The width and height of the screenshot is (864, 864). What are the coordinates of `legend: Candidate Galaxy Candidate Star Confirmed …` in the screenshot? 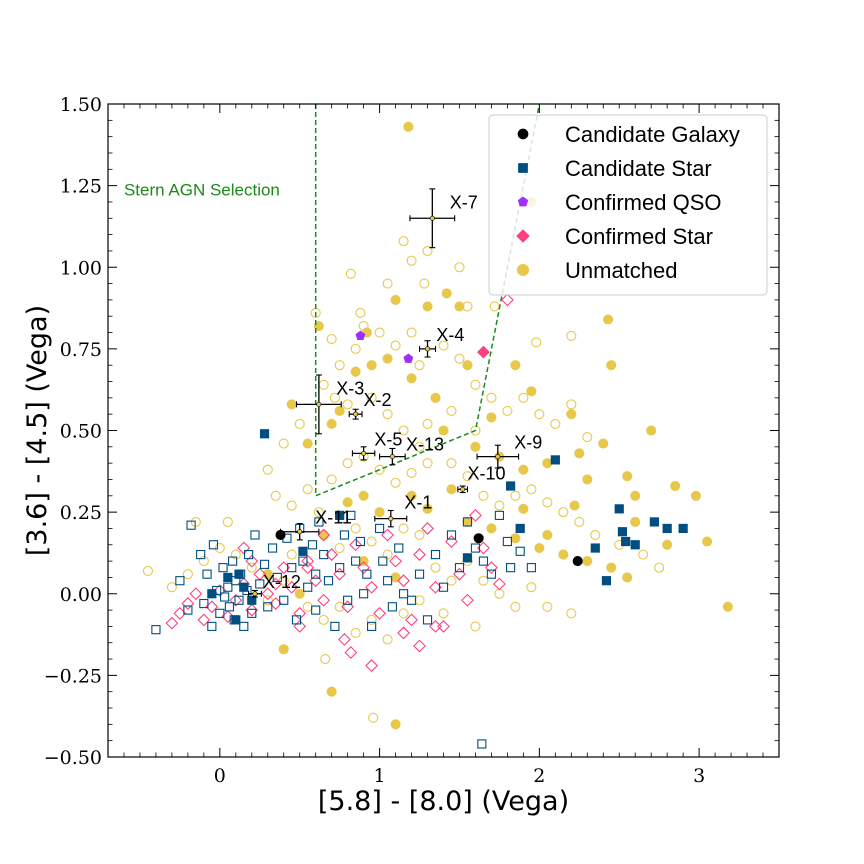 It's located at (628, 205).